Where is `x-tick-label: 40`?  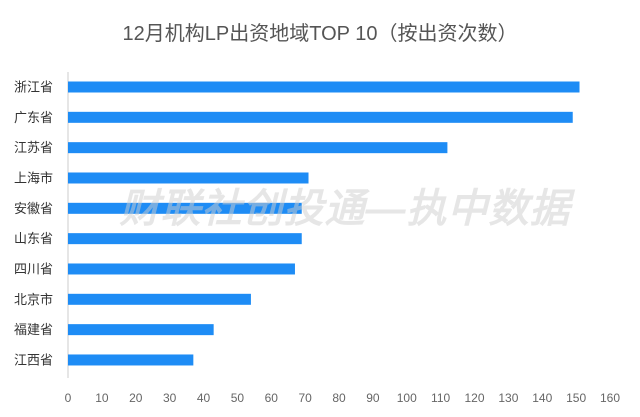
x-tick-label: 40 is located at coordinates (204, 398).